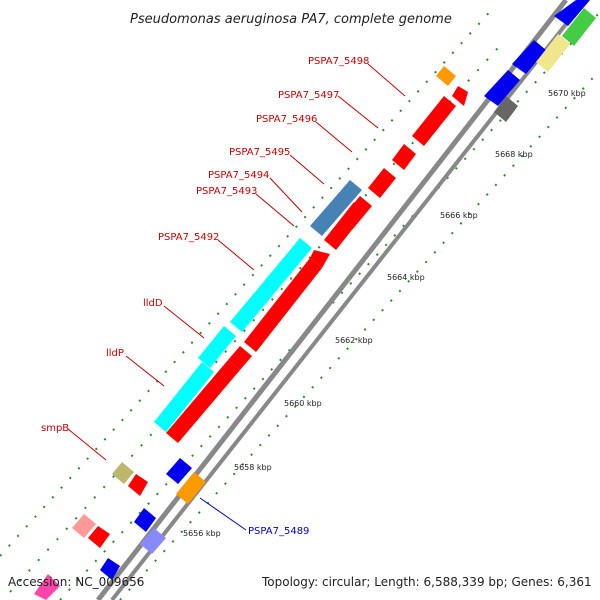 This screenshot has height=600, width=600. What do you see at coordinates (123, 473) in the screenshot?
I see `gene-olive` at bounding box center [123, 473].